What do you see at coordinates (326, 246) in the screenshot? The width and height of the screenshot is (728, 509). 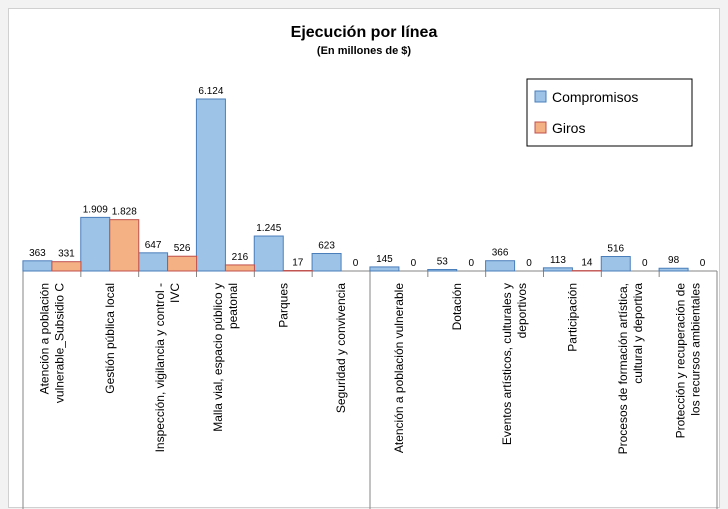 I see `data-label-compromisos-5: 623` at bounding box center [326, 246].